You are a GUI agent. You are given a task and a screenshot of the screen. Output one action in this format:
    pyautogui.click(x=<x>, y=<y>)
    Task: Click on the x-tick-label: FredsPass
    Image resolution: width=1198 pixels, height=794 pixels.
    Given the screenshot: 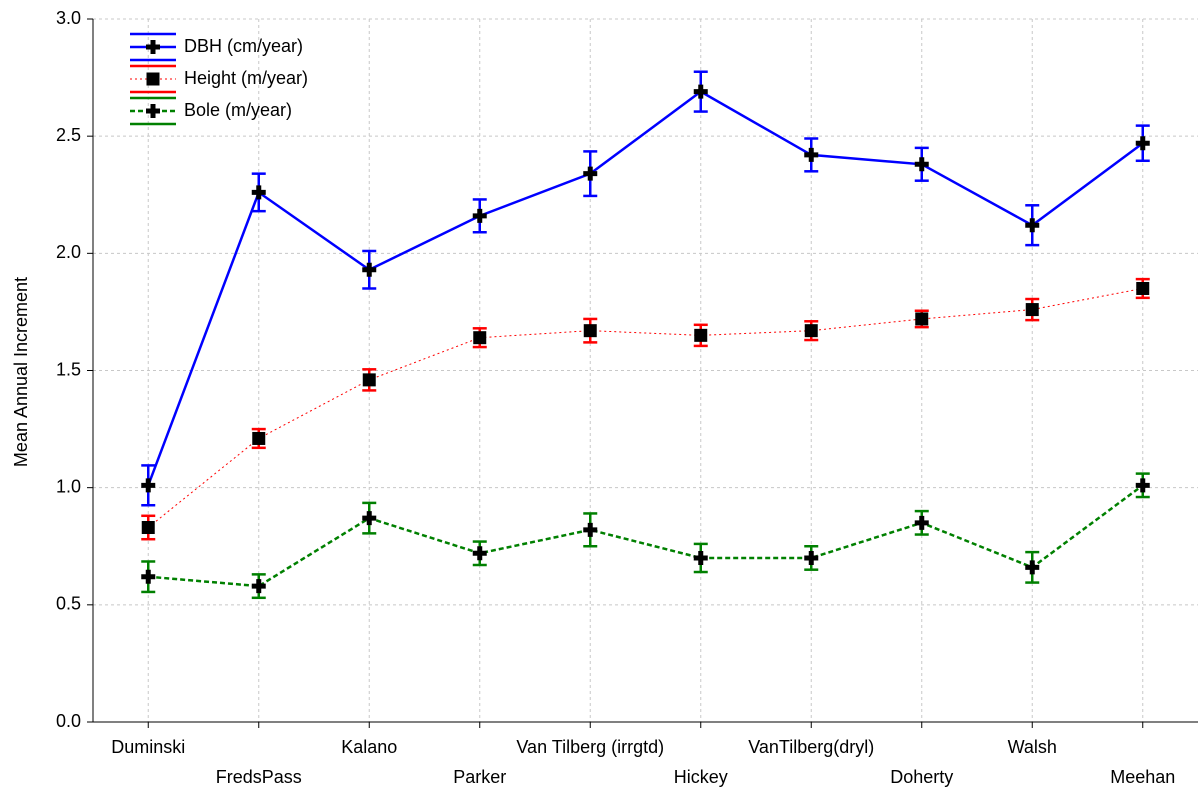 What is the action you would take?
    pyautogui.click(x=259, y=777)
    